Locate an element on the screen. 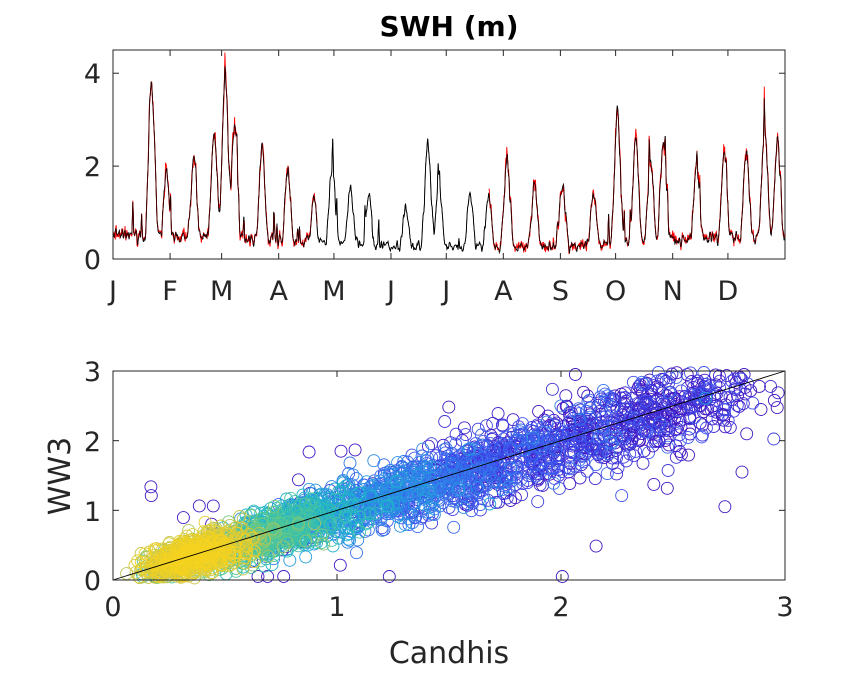 The image size is (868, 674). x-axis-label: Candhis is located at coordinates (449, 653).